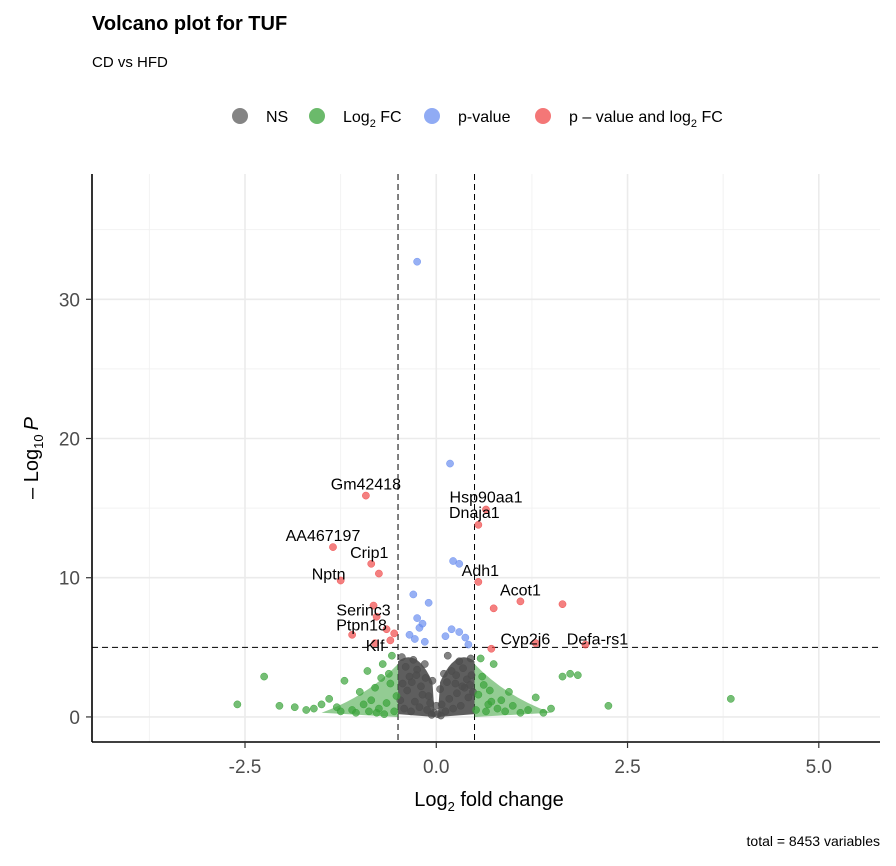 This screenshot has width=896, height=866. I want to click on gene-label: Serinc3, so click(363, 611).